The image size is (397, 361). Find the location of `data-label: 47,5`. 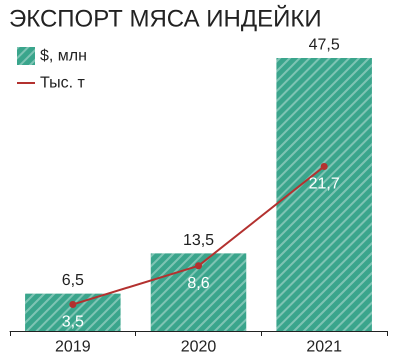

data-label: 47,5 is located at coordinates (324, 45).